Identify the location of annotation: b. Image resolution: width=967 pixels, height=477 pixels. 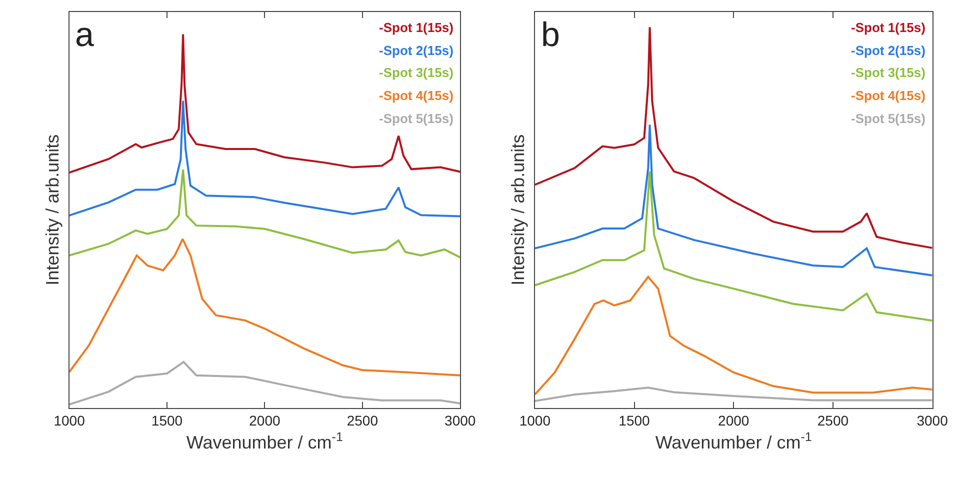
(550, 35).